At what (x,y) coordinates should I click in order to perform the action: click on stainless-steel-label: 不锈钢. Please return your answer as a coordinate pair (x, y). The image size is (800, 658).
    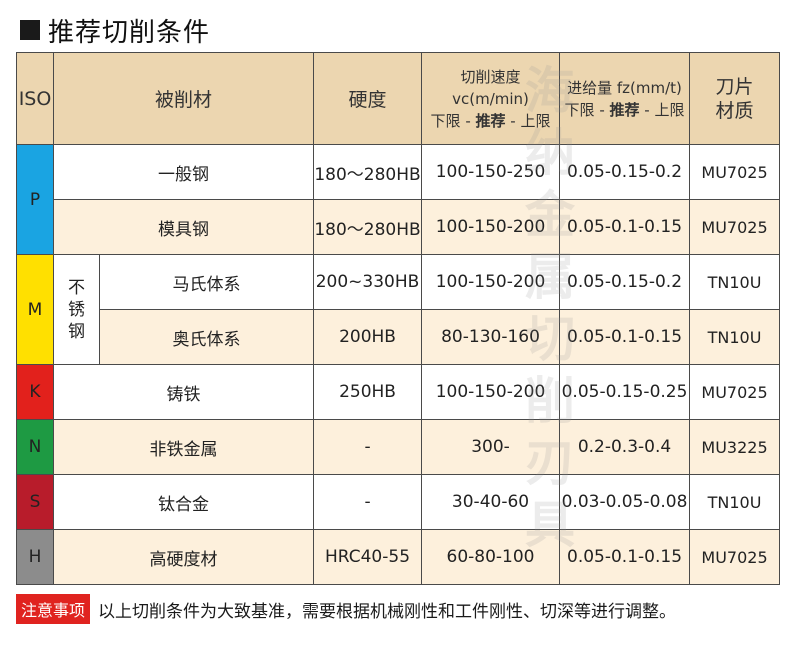
    Looking at the image, I should click on (76, 309).